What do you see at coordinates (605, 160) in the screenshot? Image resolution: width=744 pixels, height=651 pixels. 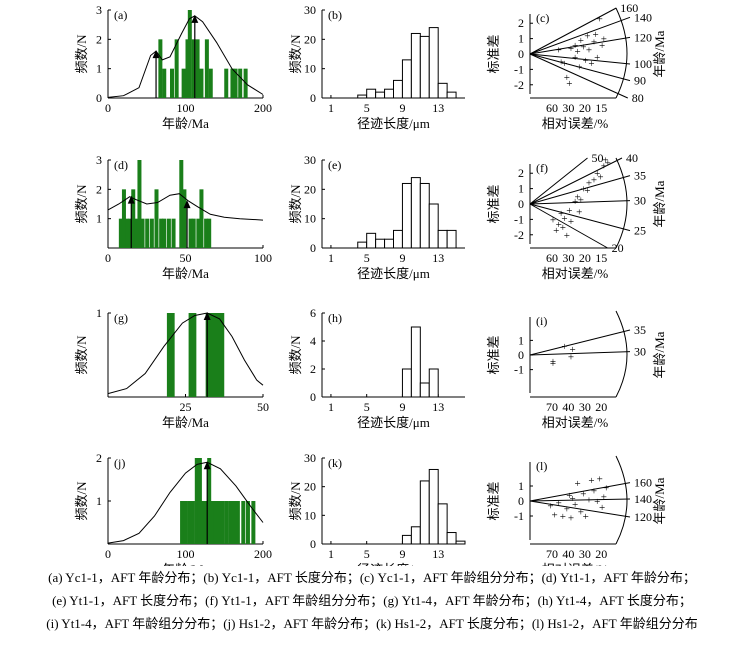 I see `chart-f-point-20: +` at bounding box center [605, 160].